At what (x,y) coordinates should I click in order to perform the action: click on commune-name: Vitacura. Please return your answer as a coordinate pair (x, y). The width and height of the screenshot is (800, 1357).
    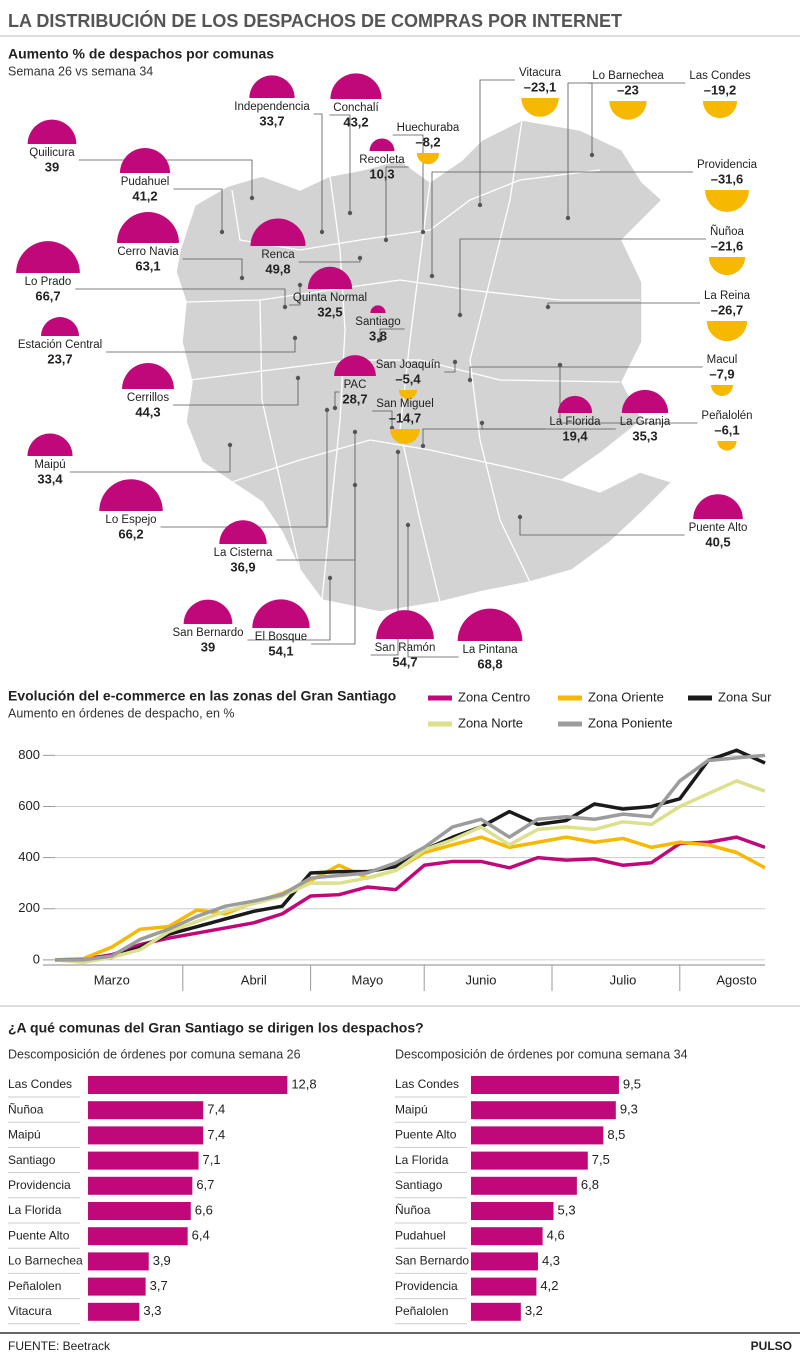
    Looking at the image, I should click on (540, 73).